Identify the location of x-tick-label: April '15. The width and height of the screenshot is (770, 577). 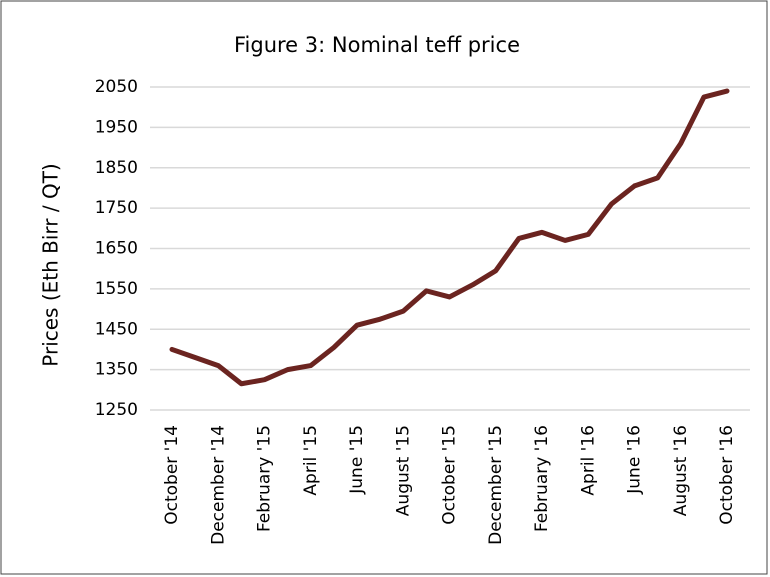
(311, 460).